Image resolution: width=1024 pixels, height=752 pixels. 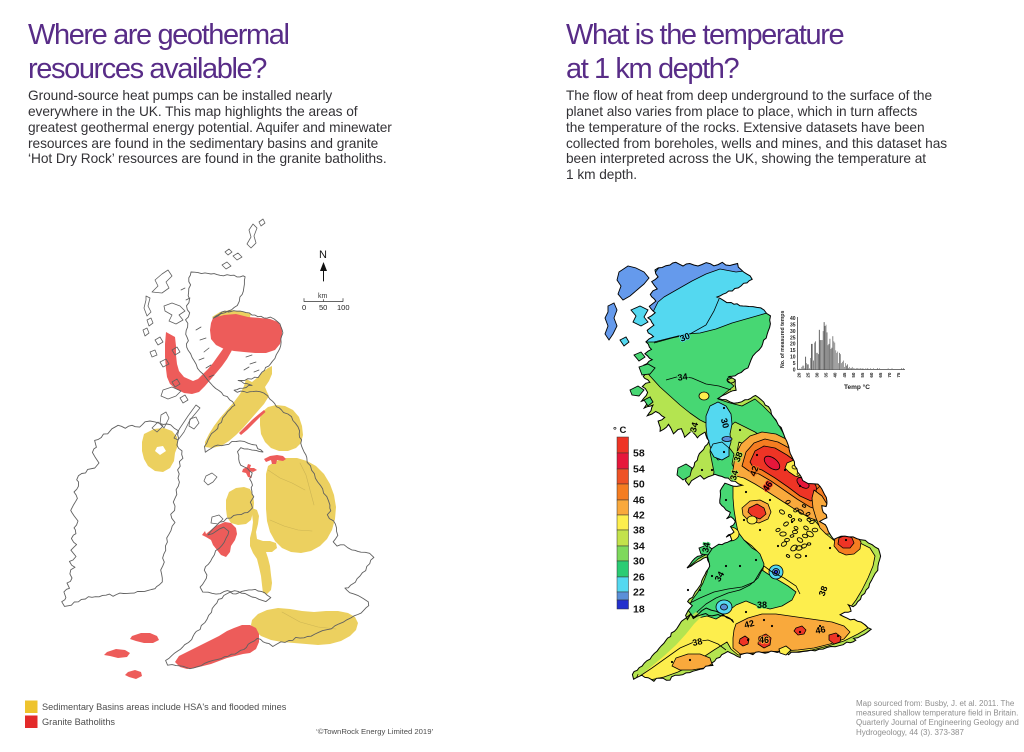 What do you see at coordinates (910, 732) in the screenshot?
I see `svg-text: Hydrogeology, 44 (3). 373-387` at bounding box center [910, 732].